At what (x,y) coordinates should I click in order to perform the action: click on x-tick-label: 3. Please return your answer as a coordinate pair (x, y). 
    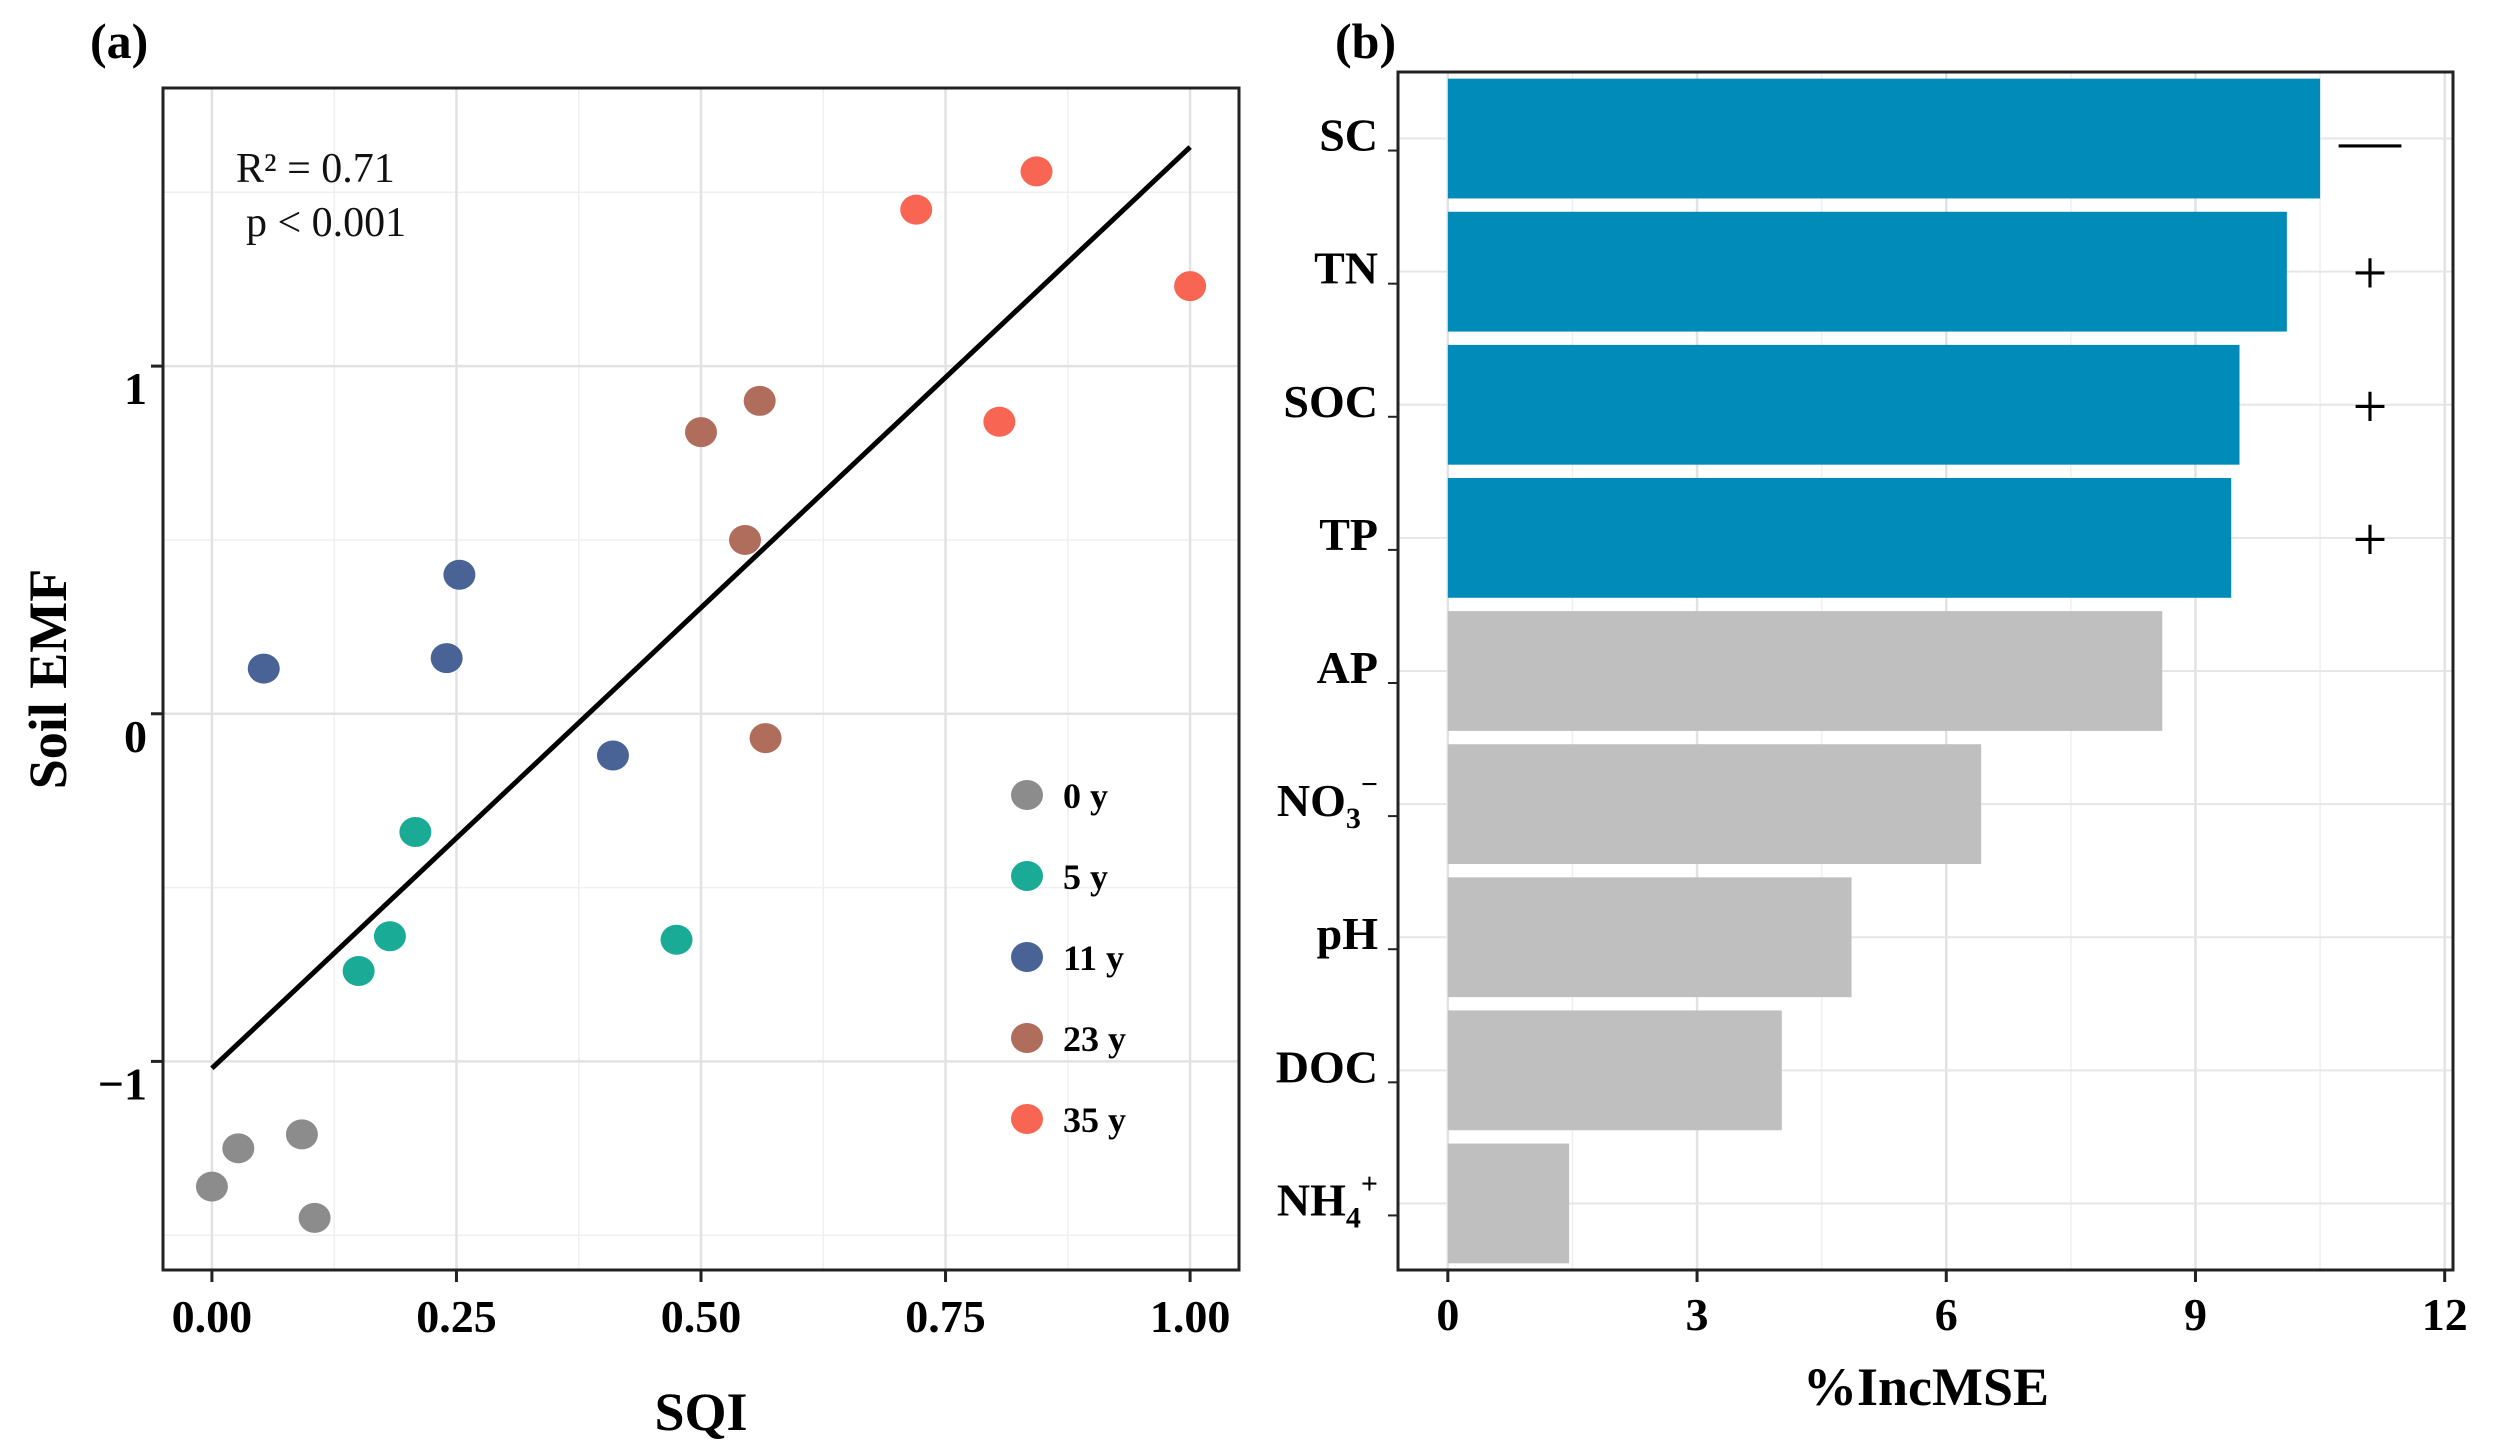
    Looking at the image, I should click on (1697, 1314).